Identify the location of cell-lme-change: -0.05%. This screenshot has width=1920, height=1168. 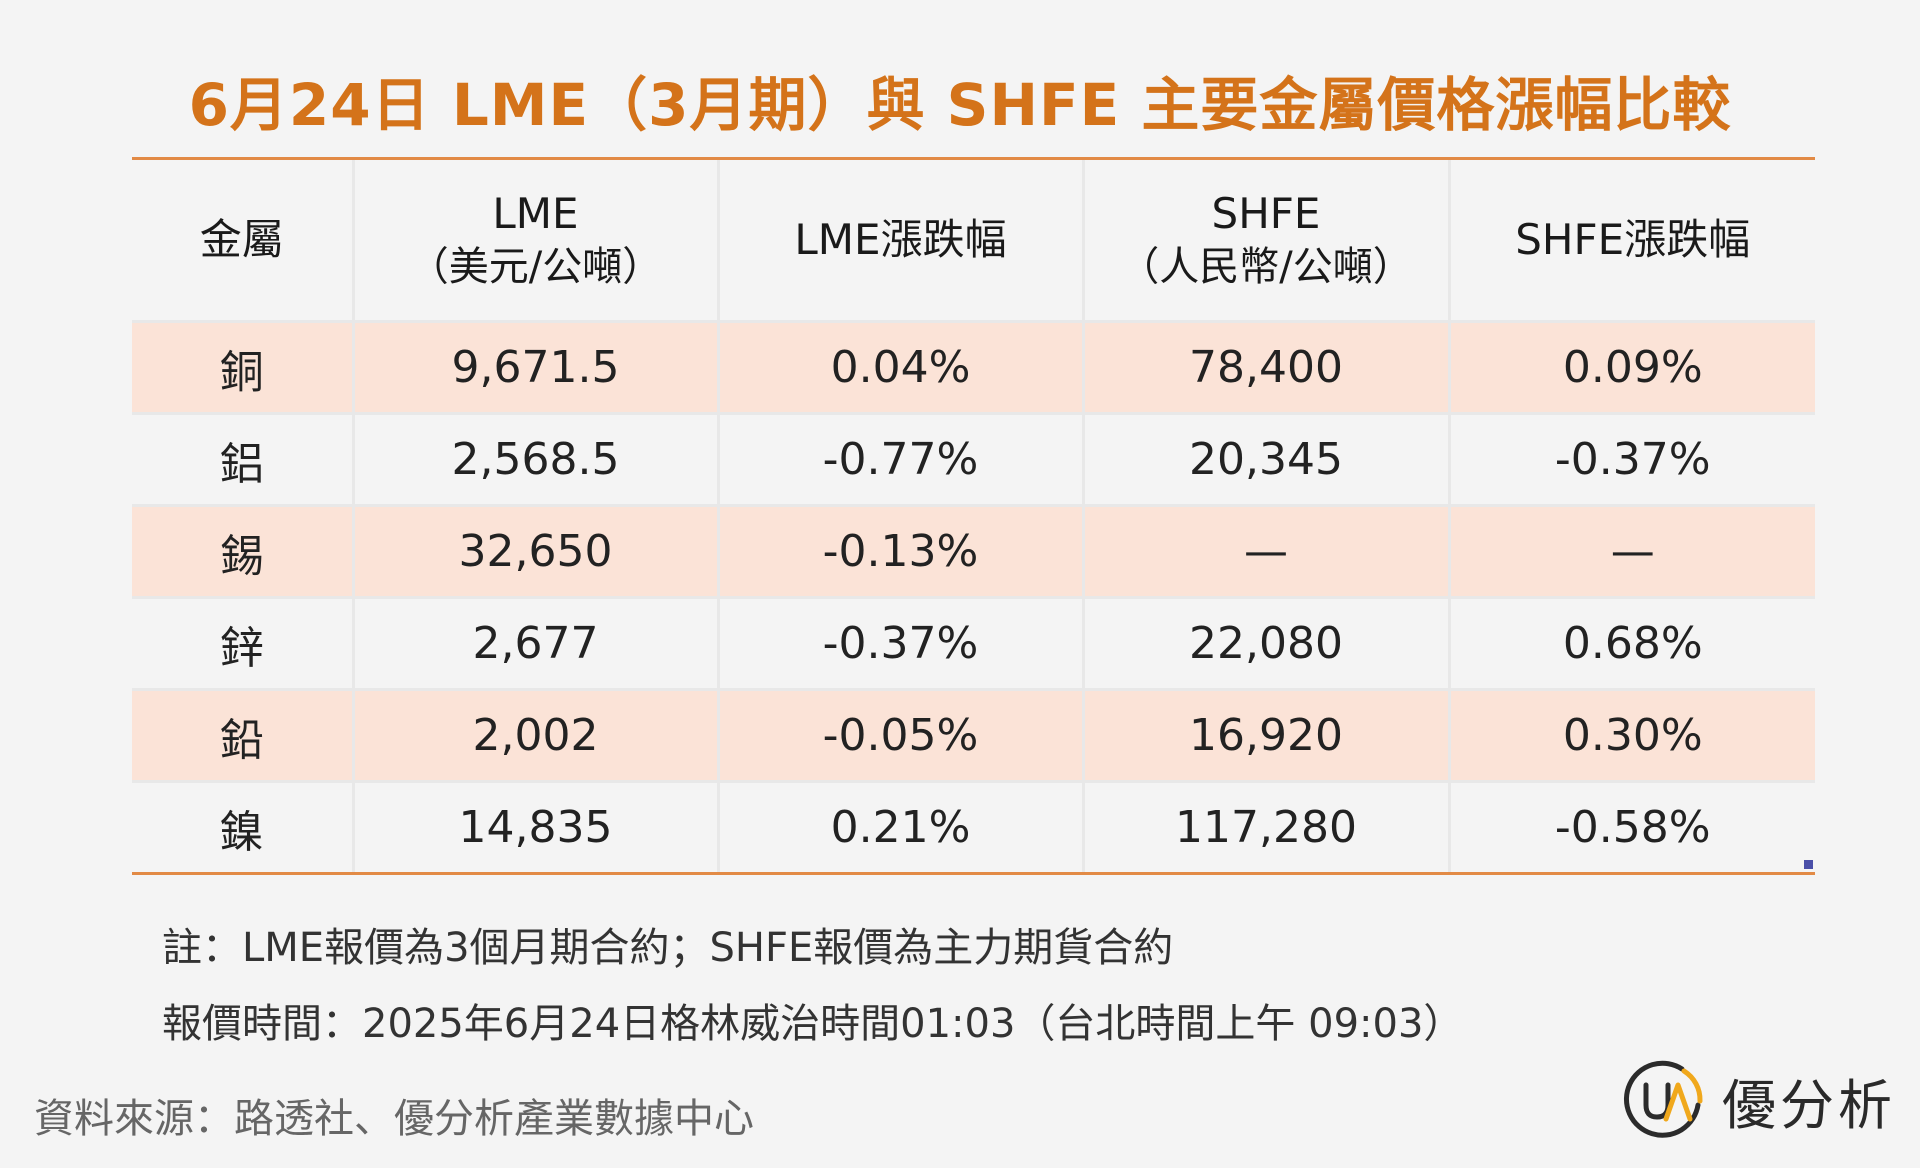
(899, 735).